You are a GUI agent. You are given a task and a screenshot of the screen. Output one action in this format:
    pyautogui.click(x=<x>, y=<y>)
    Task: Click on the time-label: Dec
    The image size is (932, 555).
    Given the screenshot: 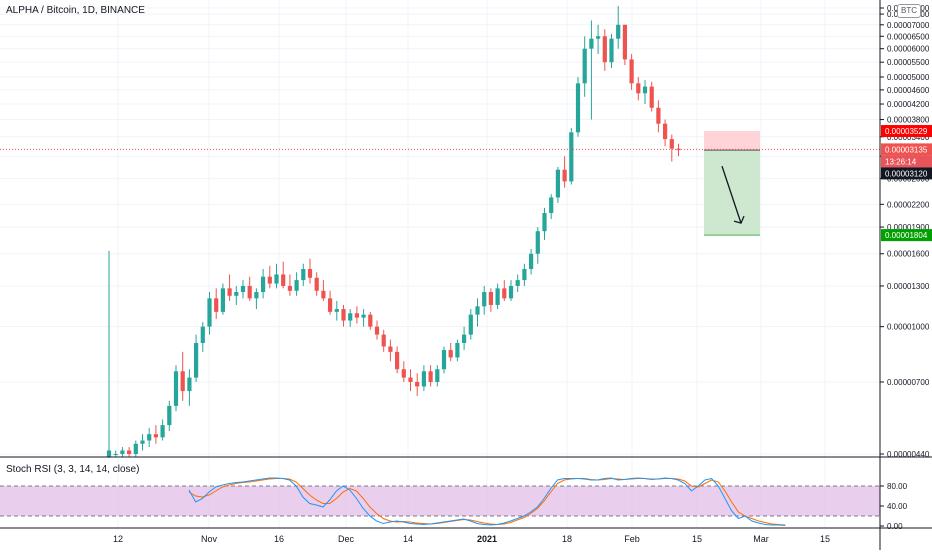 What is the action you would take?
    pyautogui.click(x=346, y=539)
    